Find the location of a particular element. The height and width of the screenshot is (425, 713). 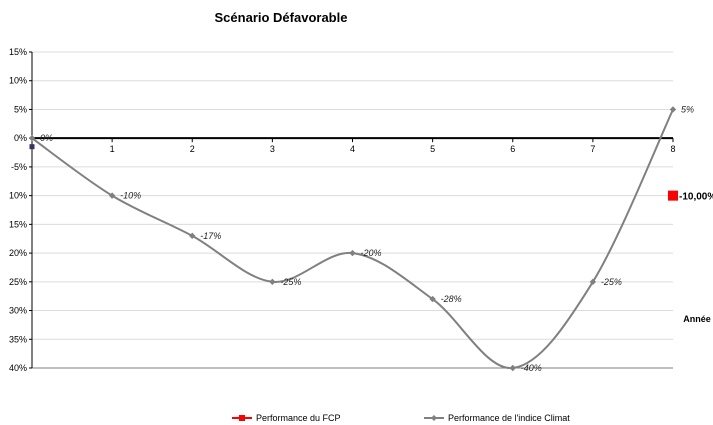

x-tick-label: 8 is located at coordinates (672, 149).